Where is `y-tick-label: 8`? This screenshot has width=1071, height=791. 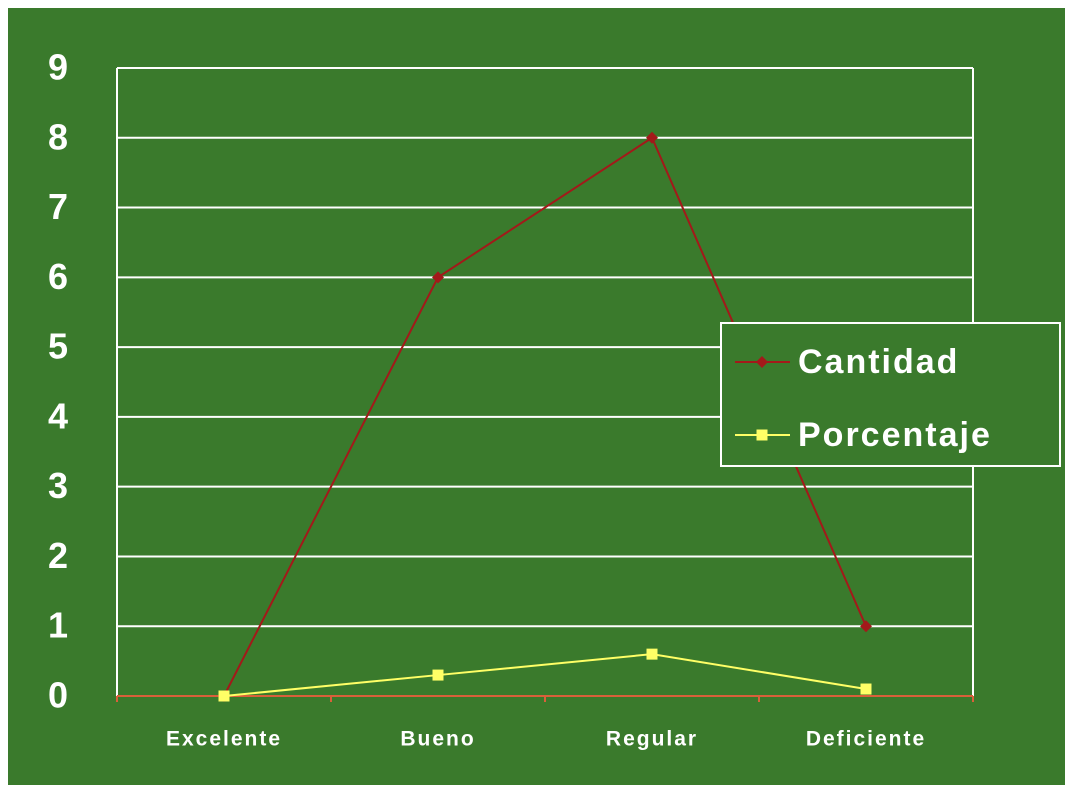
y-tick-label: 8 is located at coordinates (58, 136).